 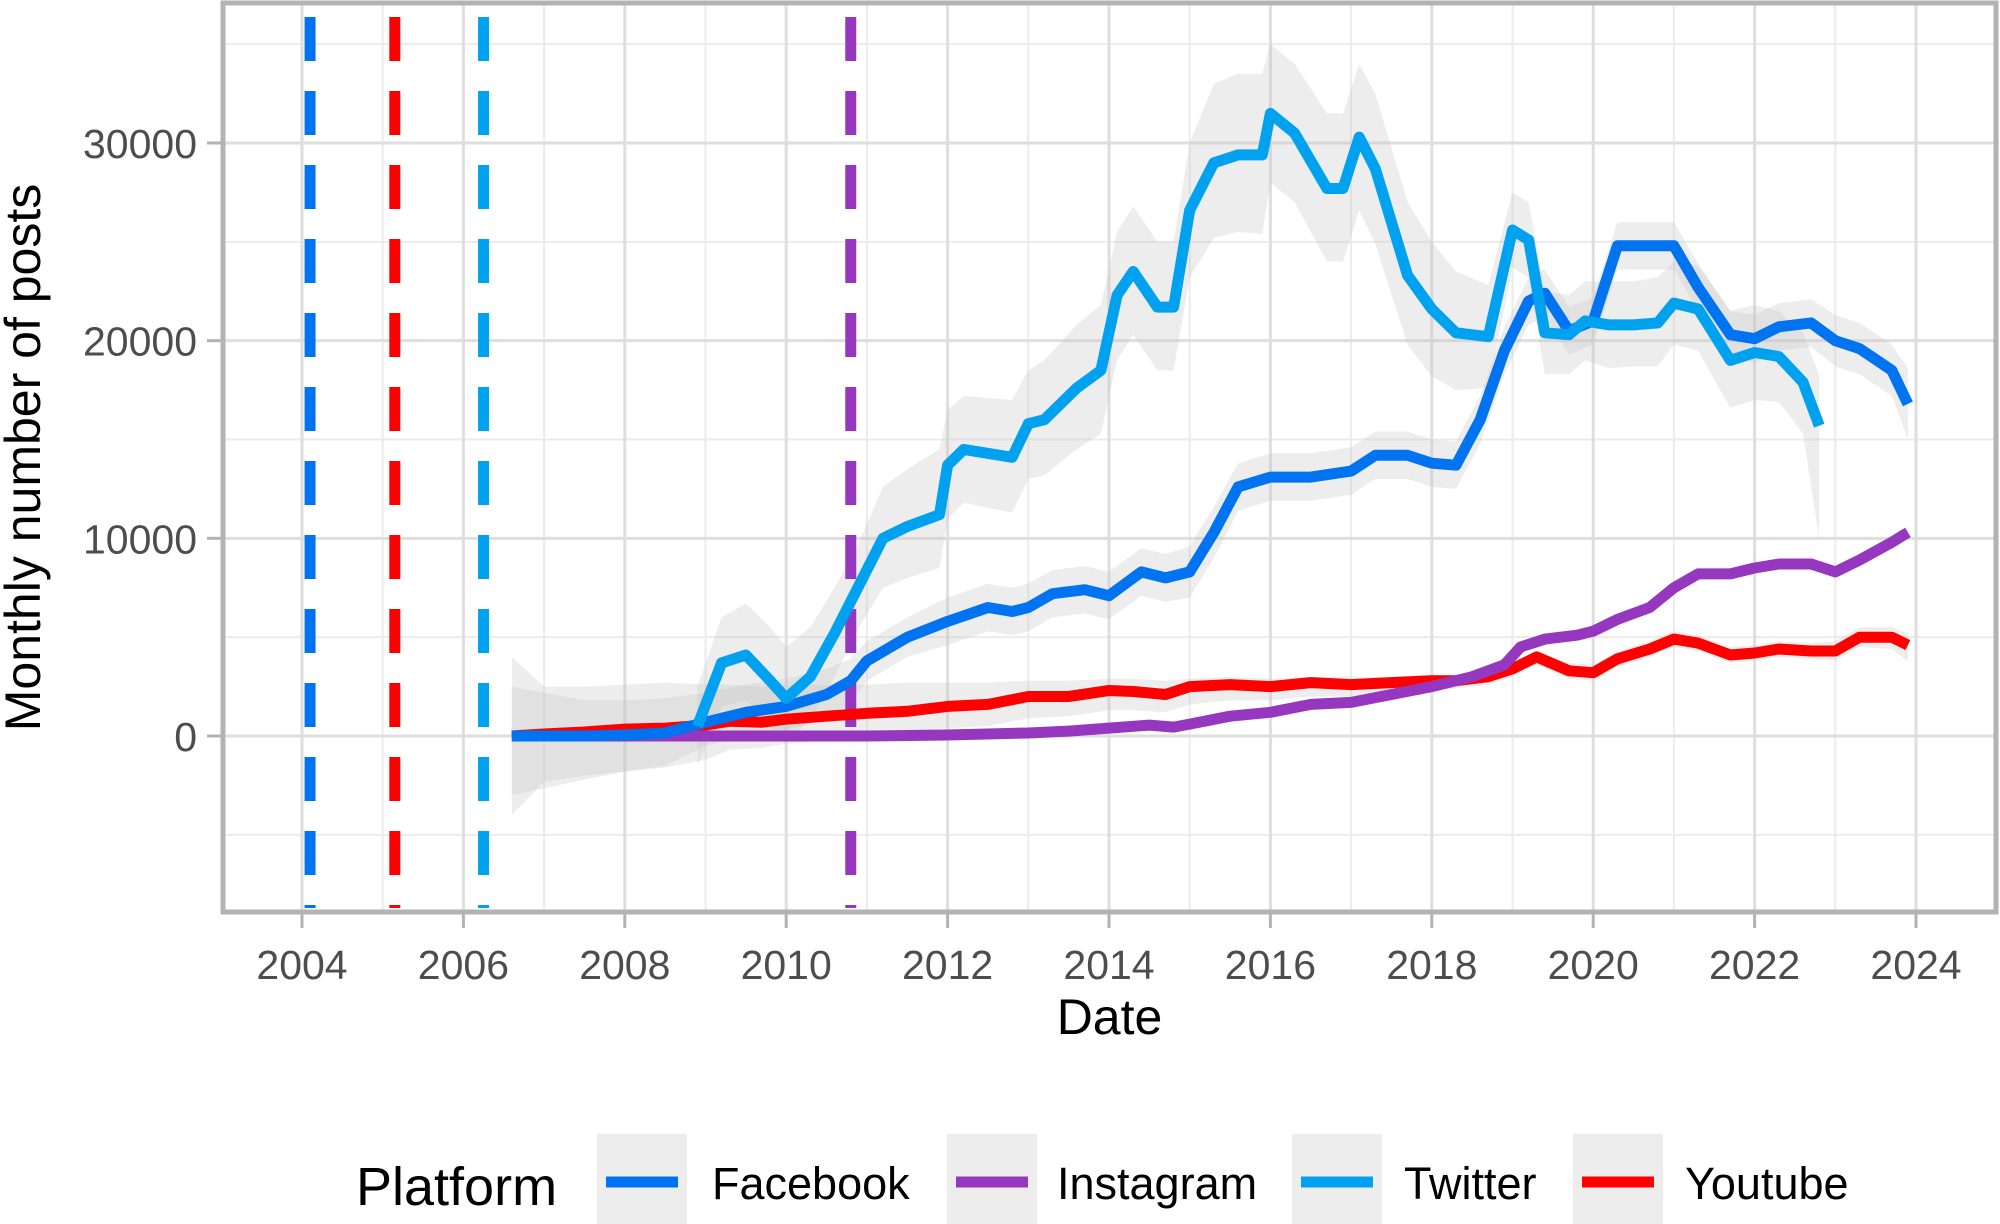 What do you see at coordinates (140, 144) in the screenshot?
I see `y-tick-label: 30000` at bounding box center [140, 144].